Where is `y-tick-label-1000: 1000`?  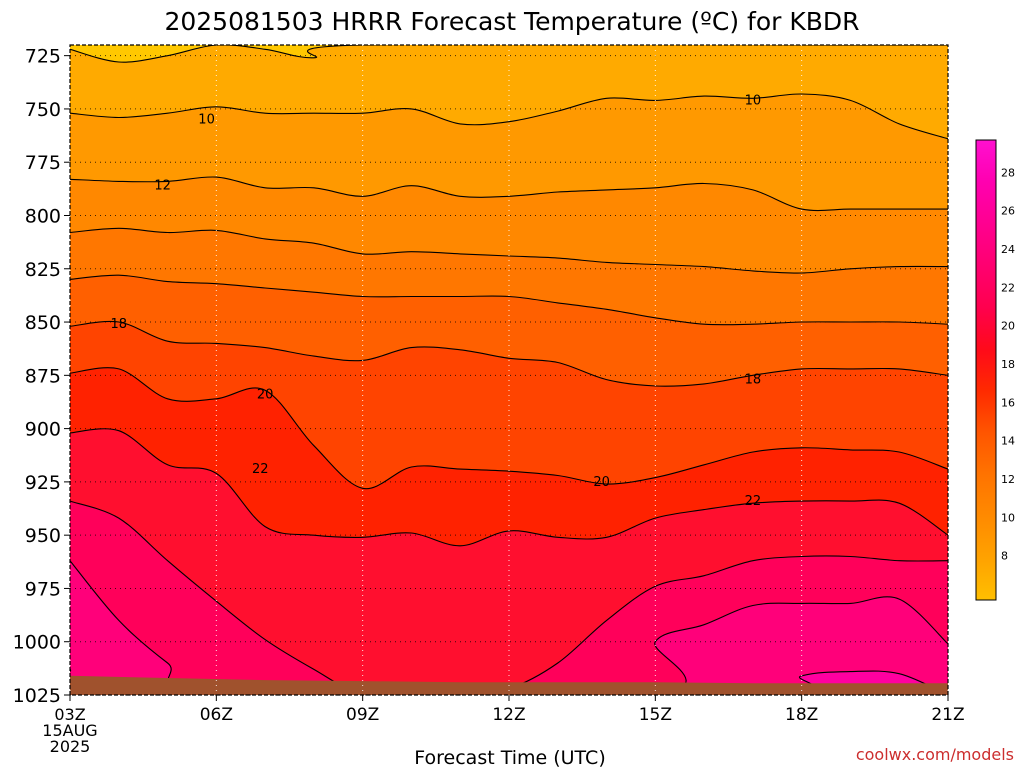
y-tick-label-1000: 1000 is located at coordinates (37, 643).